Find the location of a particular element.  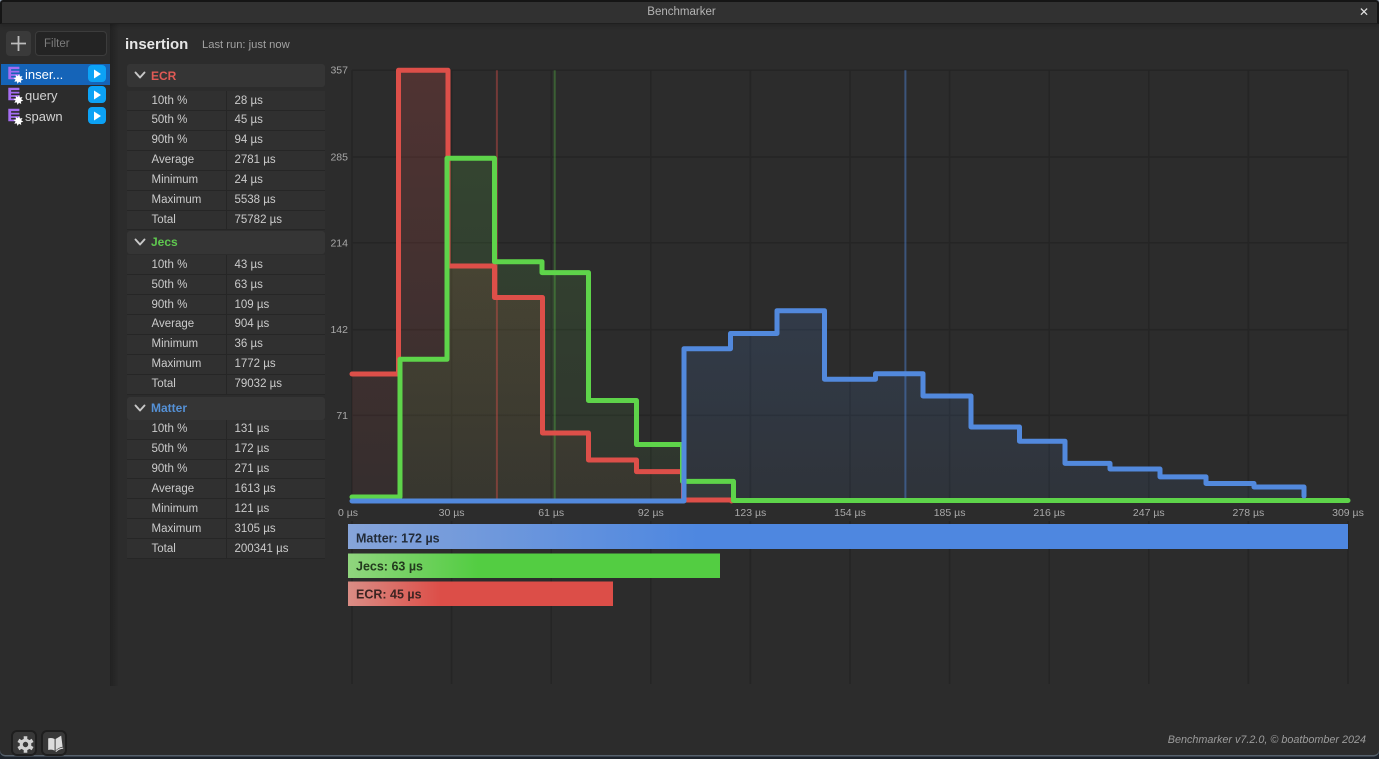

svg-text: Jecs: 63 µs is located at coordinates (389, 567).